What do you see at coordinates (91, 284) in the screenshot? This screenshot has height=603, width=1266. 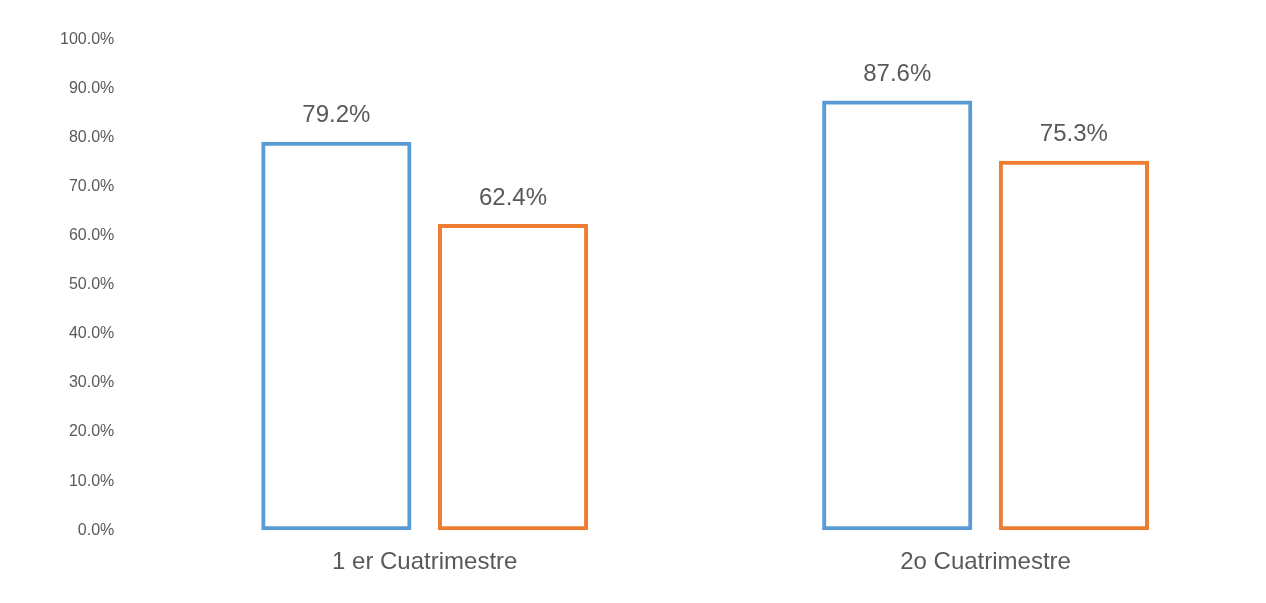 I see `y-tick-label: 50.0%` at bounding box center [91, 284].